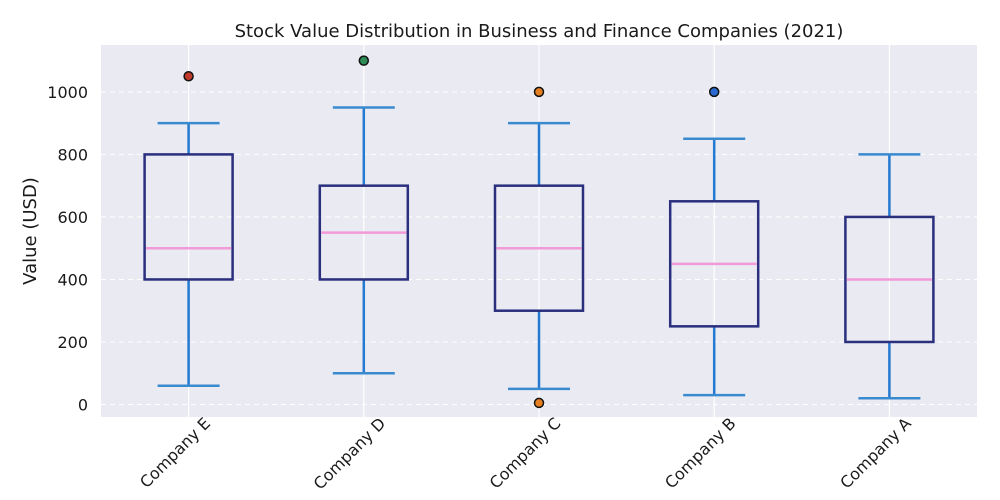 This screenshot has width=1000, height=500. I want to click on y-tick-label: 200, so click(72, 342).